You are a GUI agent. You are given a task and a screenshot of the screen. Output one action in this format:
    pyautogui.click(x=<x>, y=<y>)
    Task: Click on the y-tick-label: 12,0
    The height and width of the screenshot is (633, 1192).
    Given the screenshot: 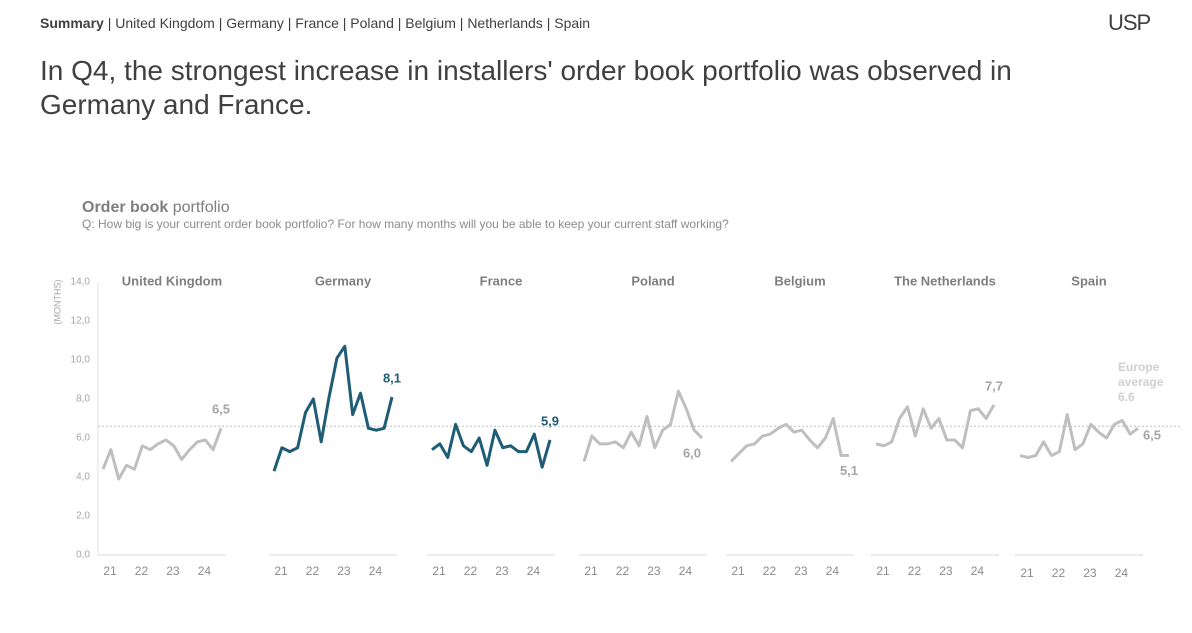 What is the action you would take?
    pyautogui.click(x=81, y=321)
    